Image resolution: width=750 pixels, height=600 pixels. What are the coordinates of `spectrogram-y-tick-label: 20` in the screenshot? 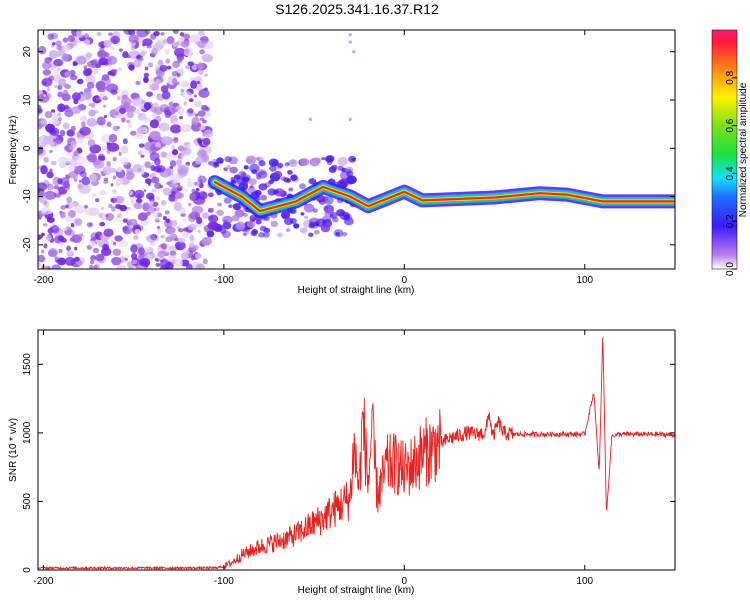 It's located at (27, 52).